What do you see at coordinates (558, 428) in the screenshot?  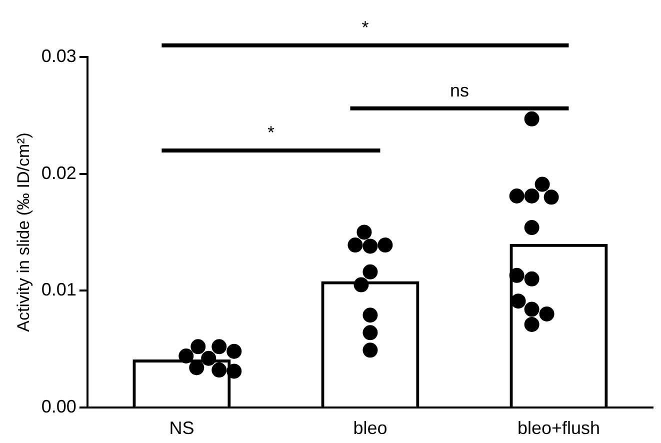 I see `x-tick-label: bleo+flush` at bounding box center [558, 428].